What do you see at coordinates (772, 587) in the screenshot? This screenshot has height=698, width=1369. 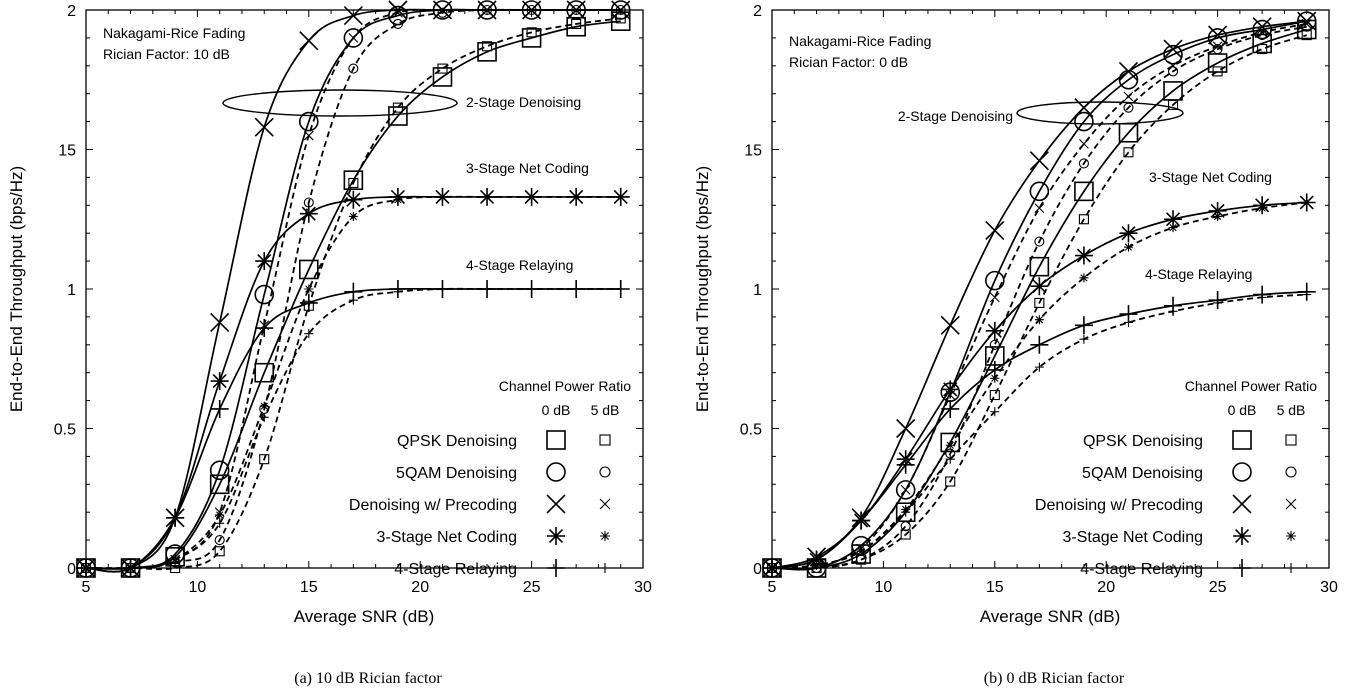 I see `tick-label-x: 5` at bounding box center [772, 587].